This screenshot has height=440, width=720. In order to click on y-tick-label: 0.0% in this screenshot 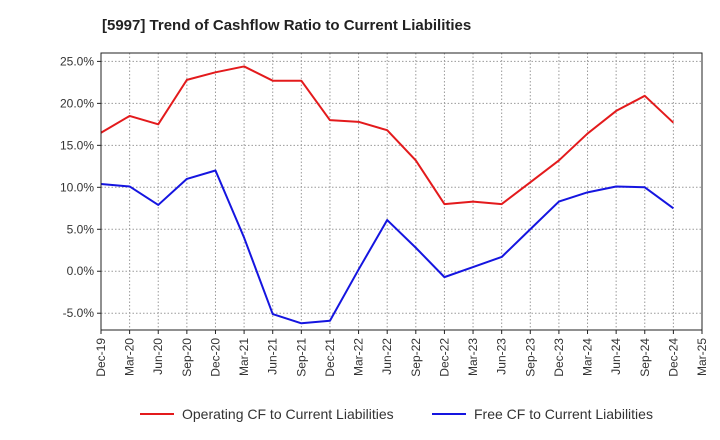, I will do `click(81, 271)`.